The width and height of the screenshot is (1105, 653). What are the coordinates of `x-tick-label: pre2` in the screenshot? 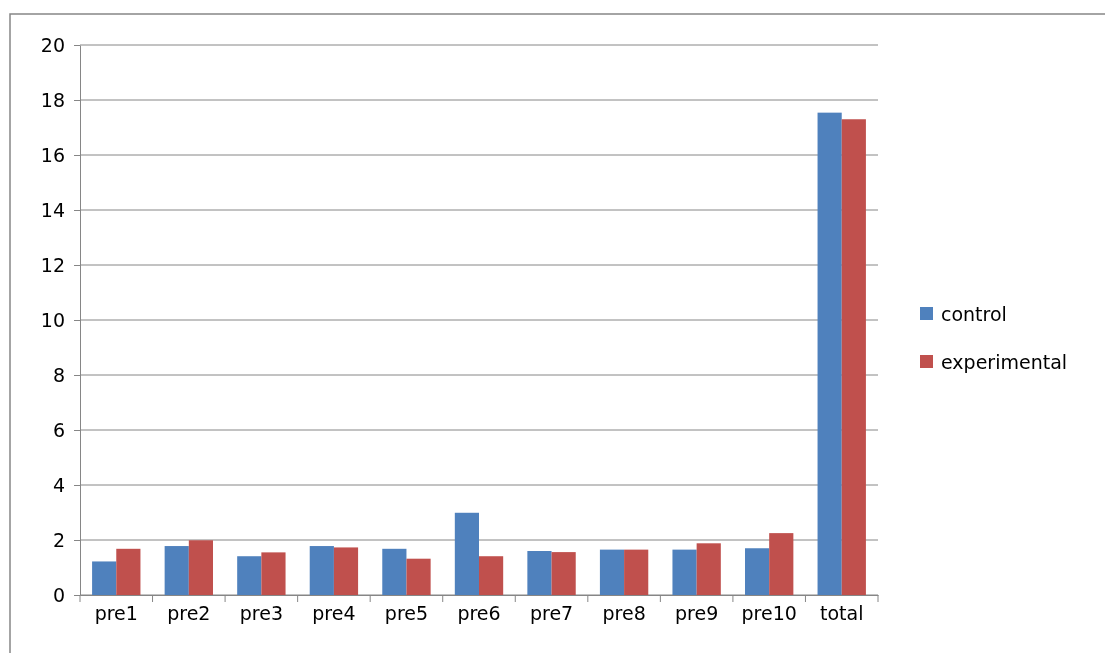 It's located at (189, 613).